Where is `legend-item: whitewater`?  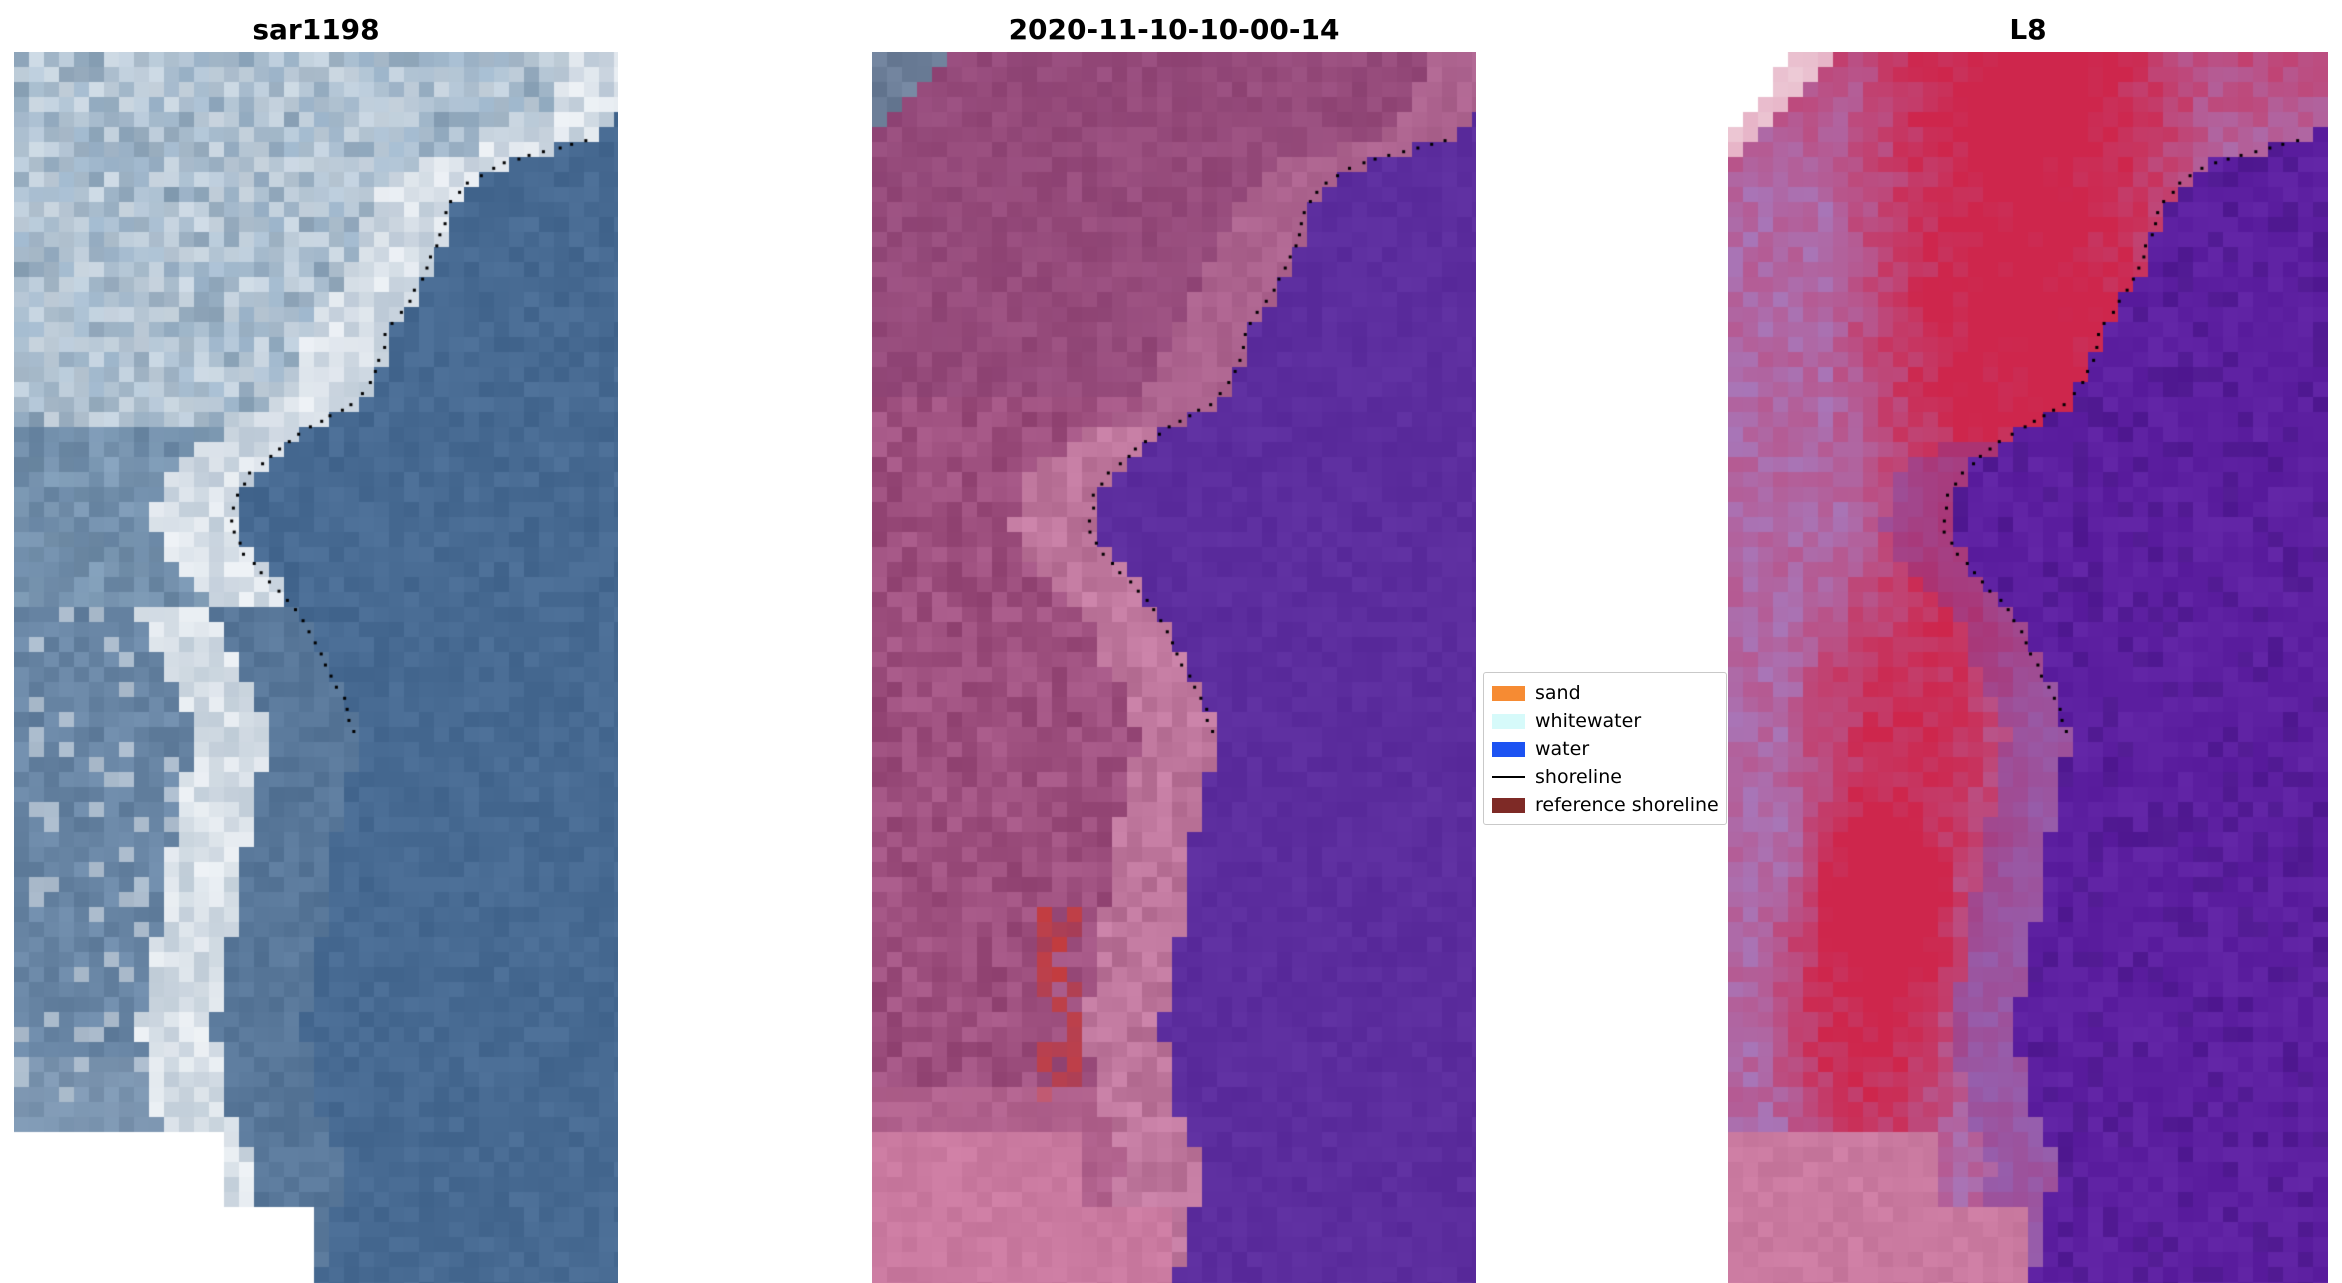 legend-item: whitewater is located at coordinates (1609, 721).